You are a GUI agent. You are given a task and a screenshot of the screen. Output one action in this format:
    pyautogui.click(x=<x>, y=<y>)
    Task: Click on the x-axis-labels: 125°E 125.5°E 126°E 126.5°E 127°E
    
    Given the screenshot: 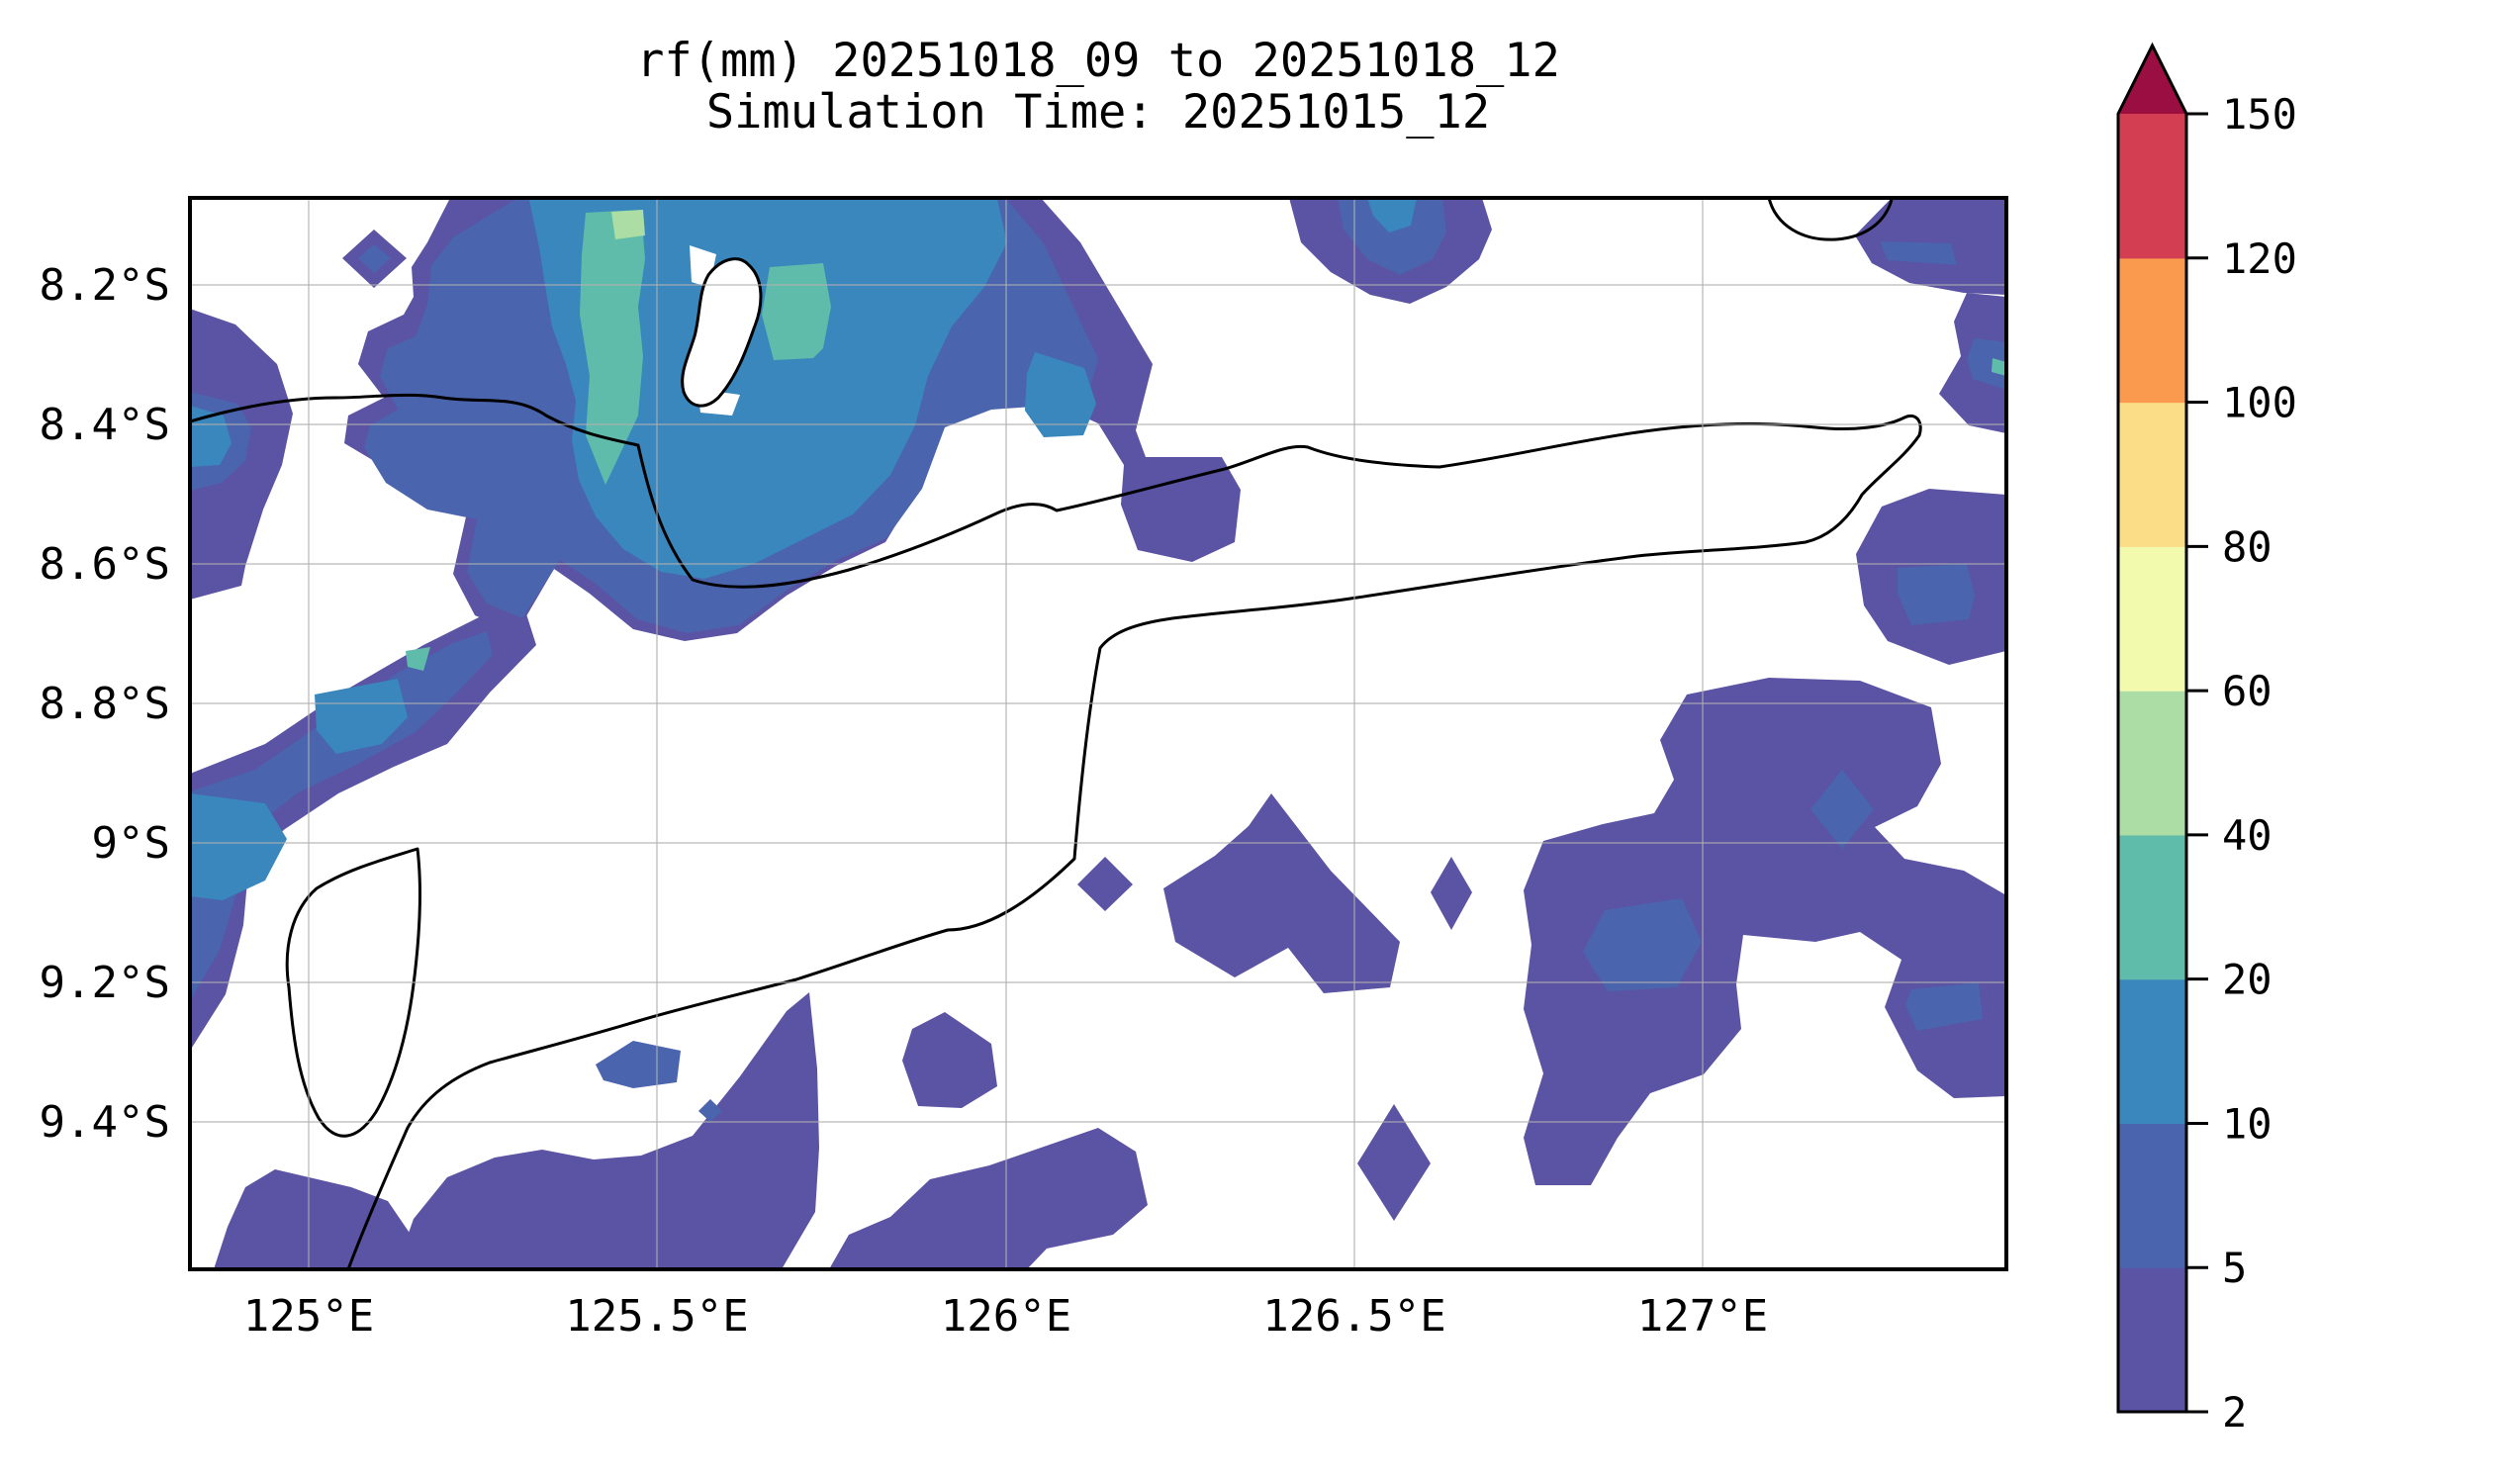 What is the action you would take?
    pyautogui.click(x=1005, y=1316)
    